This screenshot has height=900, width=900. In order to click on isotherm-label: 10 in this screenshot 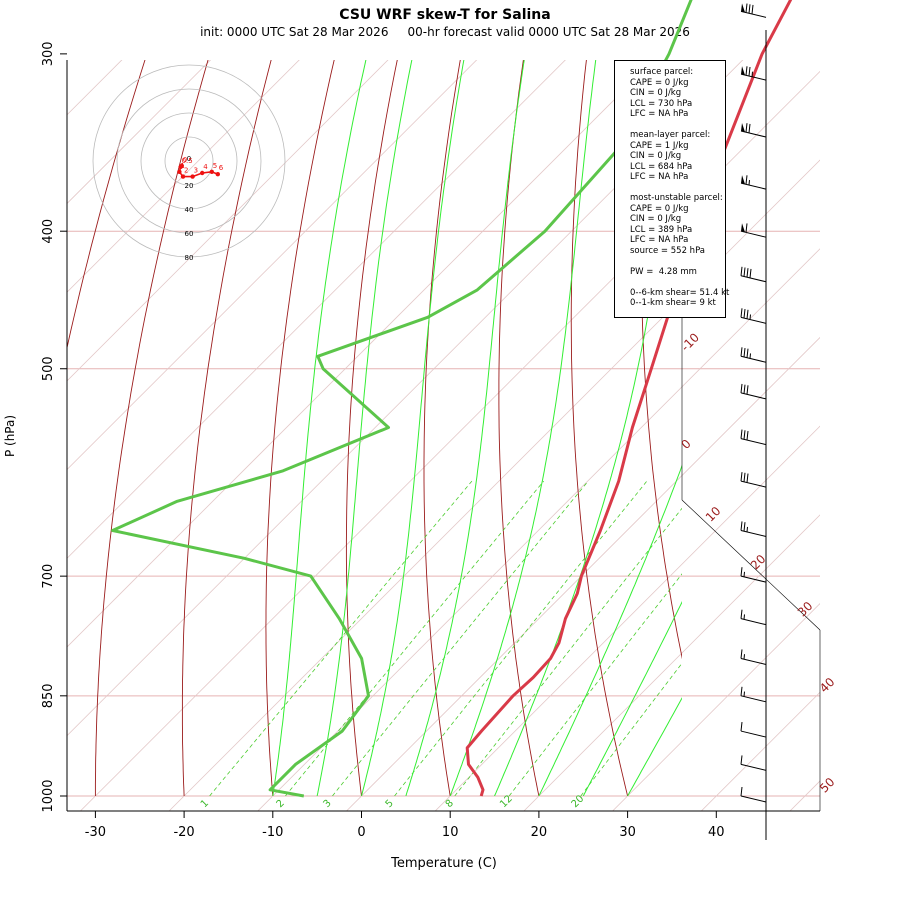, I will do `click(713, 514)`.